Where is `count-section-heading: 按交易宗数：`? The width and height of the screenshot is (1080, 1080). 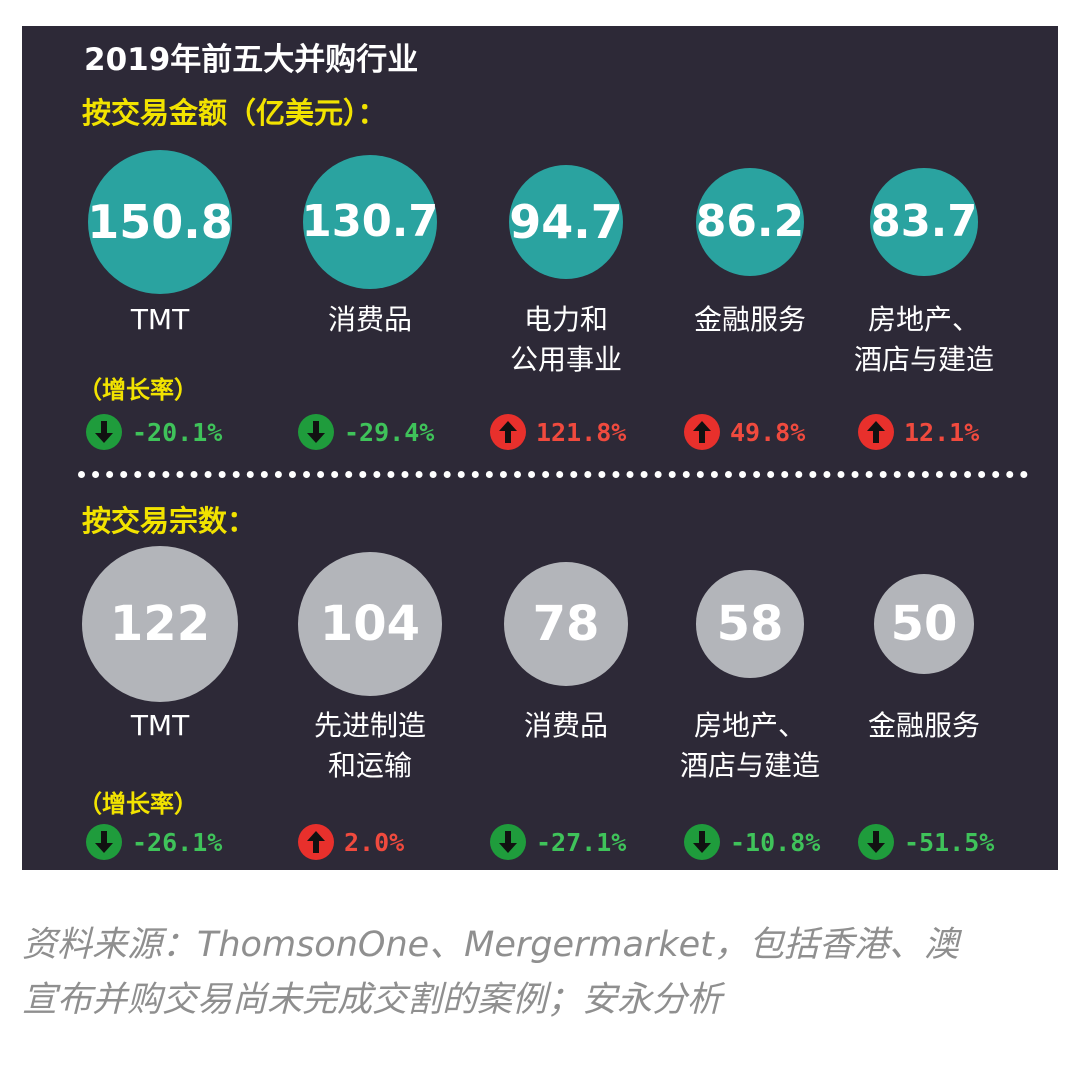 count-section-heading: 按交易宗数： is located at coordinates (169, 521).